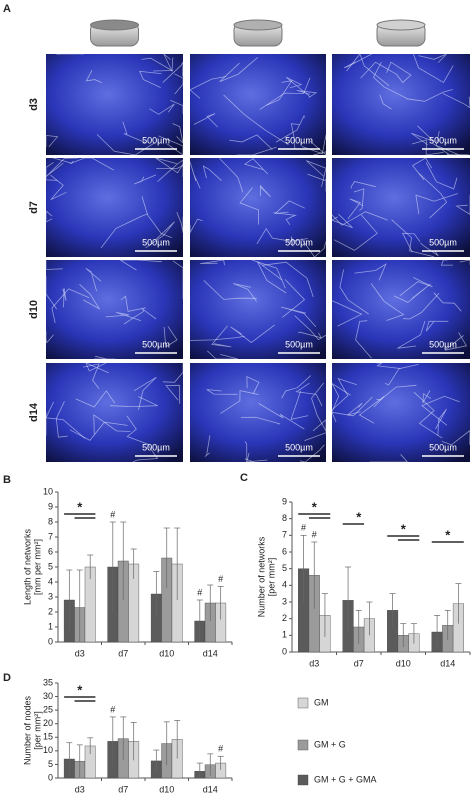 This screenshot has width=474, height=801. What do you see at coordinates (27, 730) in the screenshot?
I see `y-axis-label: Number of nodes` at bounding box center [27, 730].